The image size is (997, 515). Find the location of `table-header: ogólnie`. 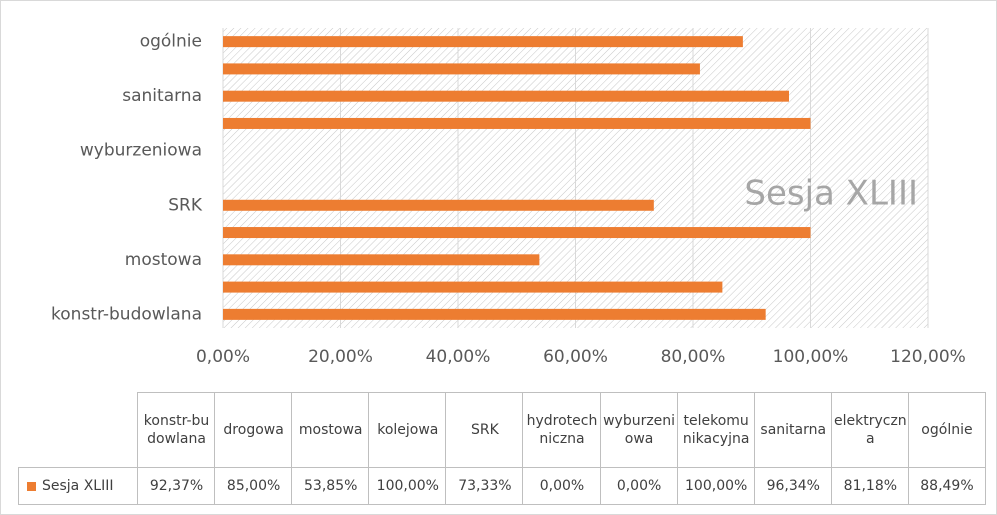

table-header: ogólnie is located at coordinates (946, 429).